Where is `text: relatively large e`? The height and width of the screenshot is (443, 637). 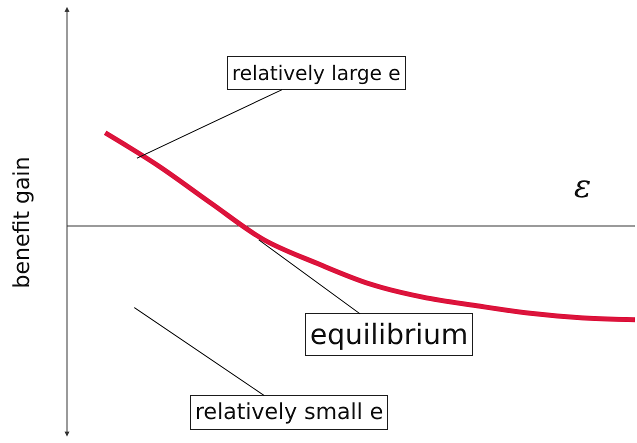
text: relatively large e is located at coordinates (316, 73).